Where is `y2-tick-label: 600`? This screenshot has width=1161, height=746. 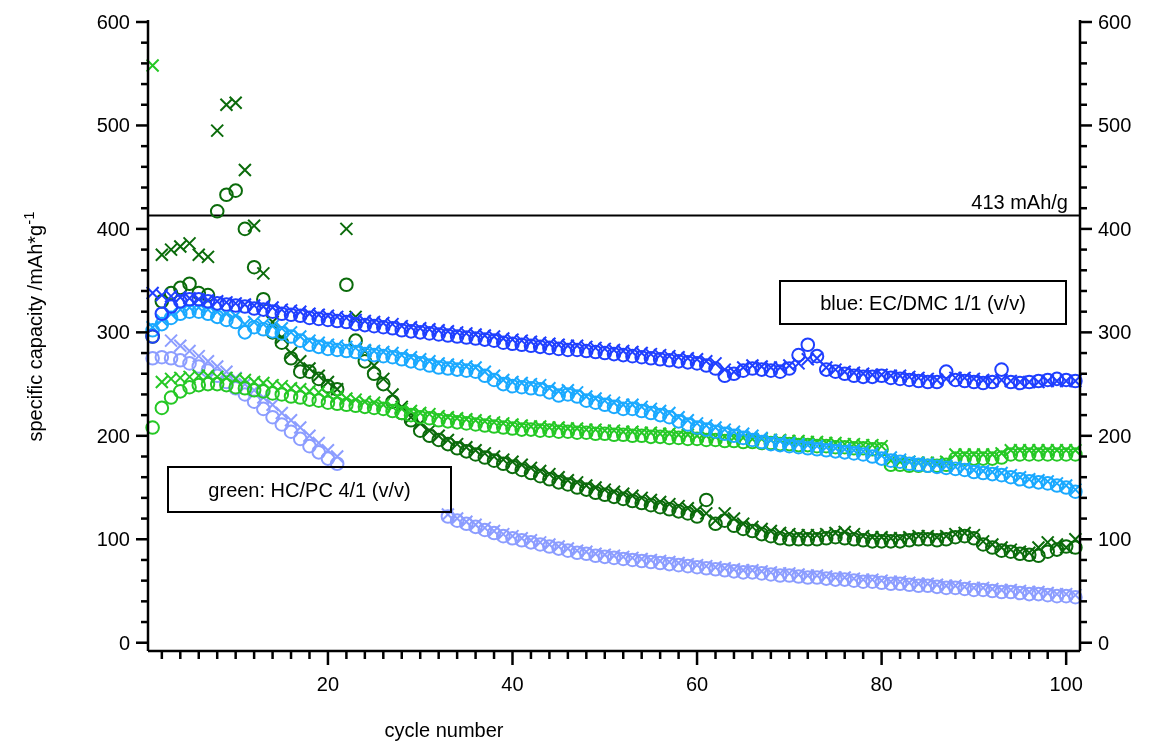
y2-tick-label: 600 is located at coordinates (1115, 22).